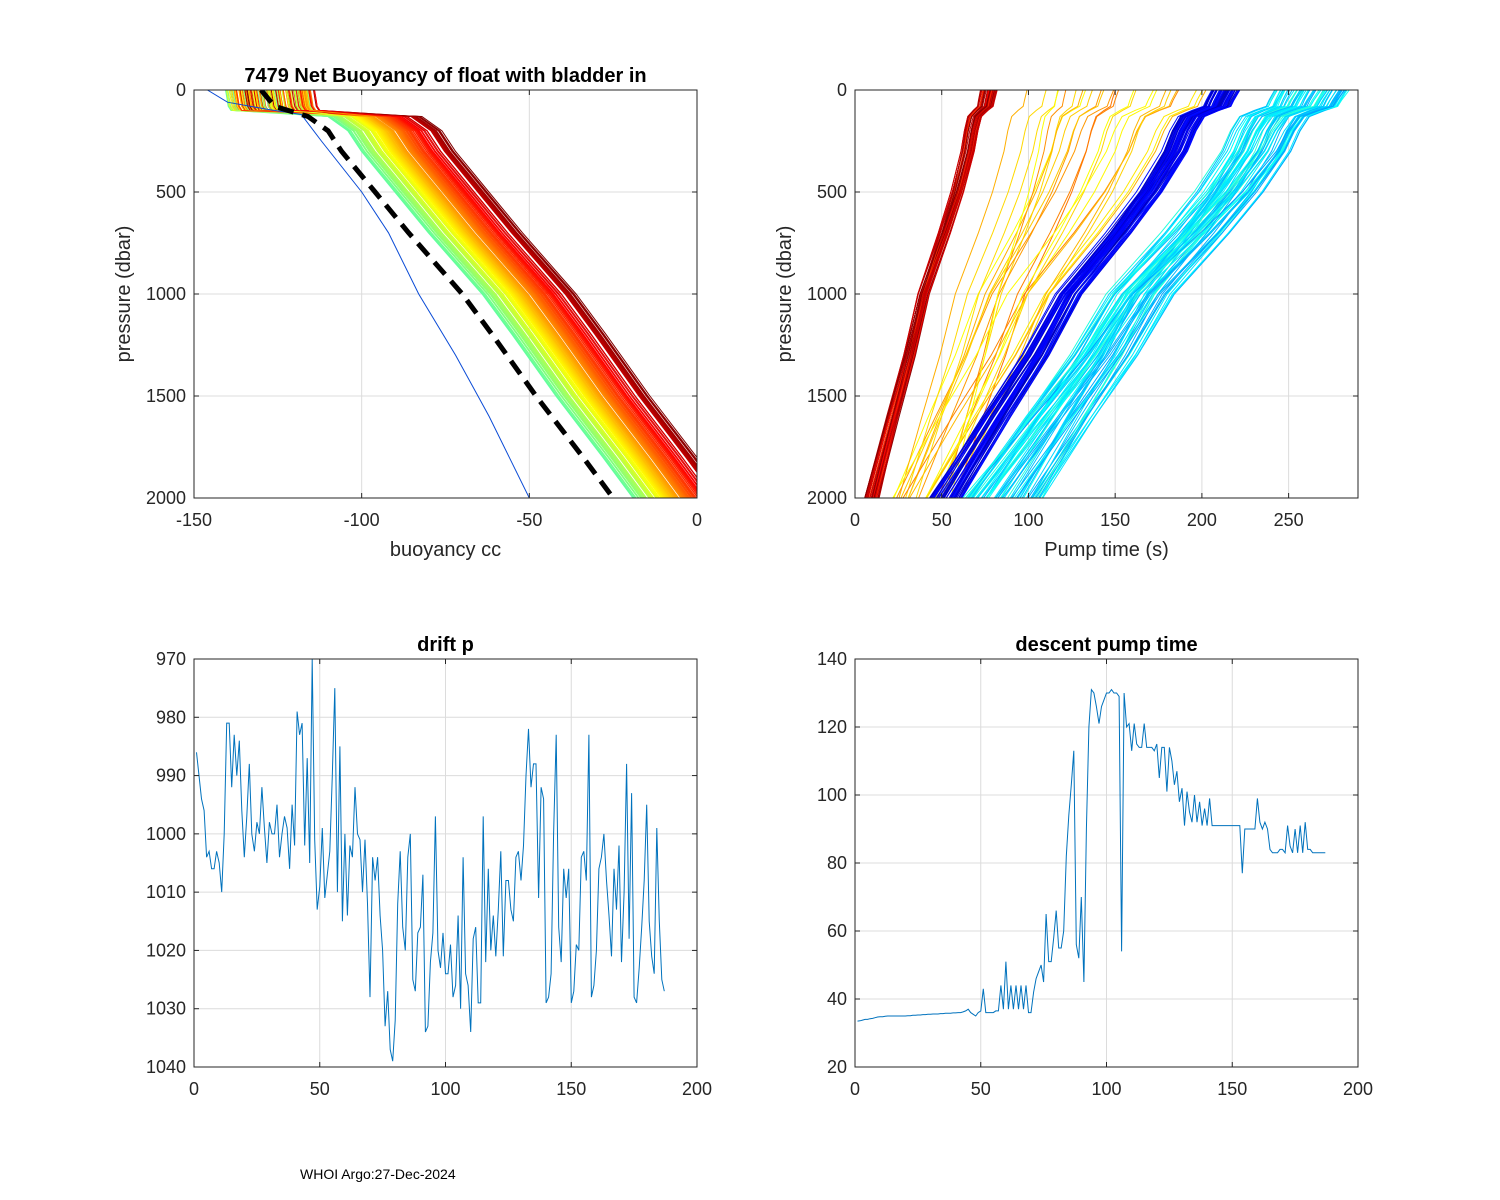  What do you see at coordinates (194, 520) in the screenshot?
I see `x-tick-label: -150` at bounding box center [194, 520].